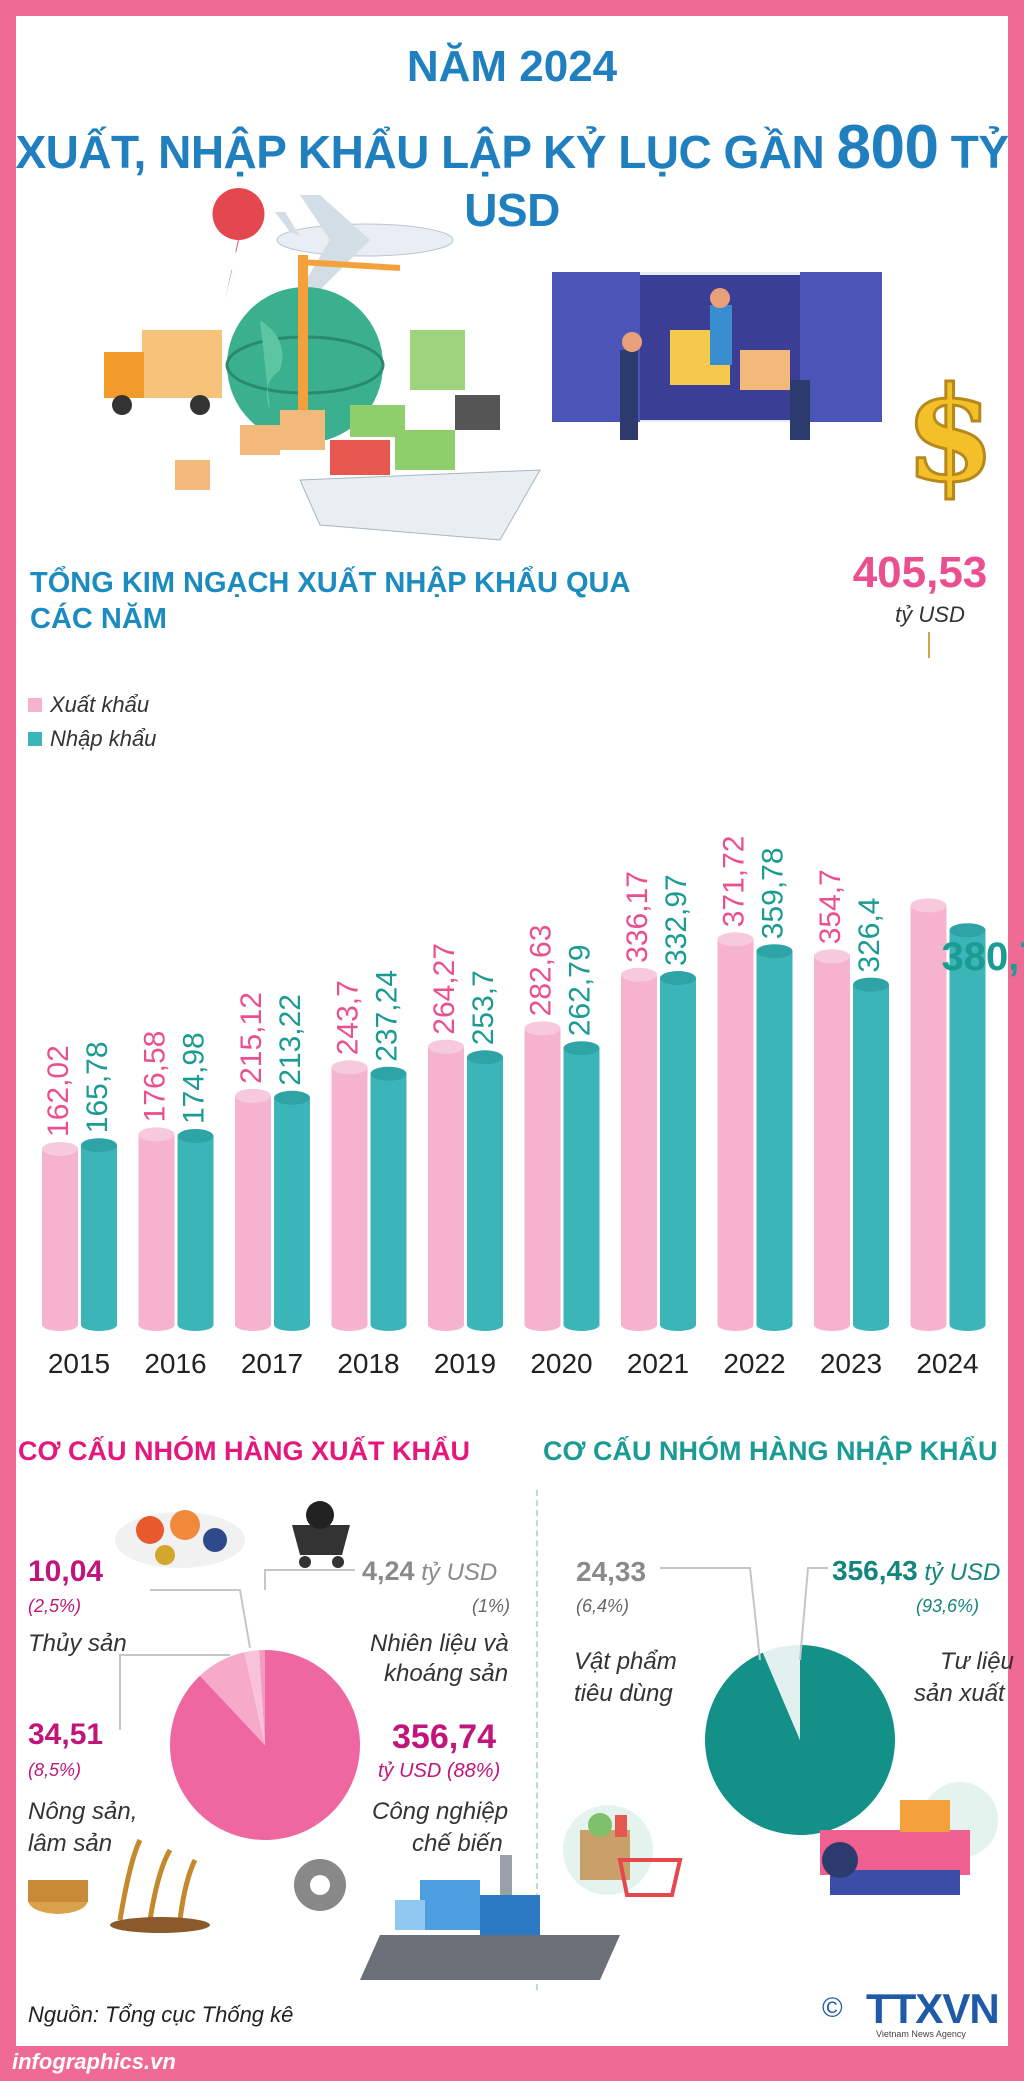 This screenshot has width=1024, height=2081. I want to click on footer-site: infographics.vn, so click(94, 2061).